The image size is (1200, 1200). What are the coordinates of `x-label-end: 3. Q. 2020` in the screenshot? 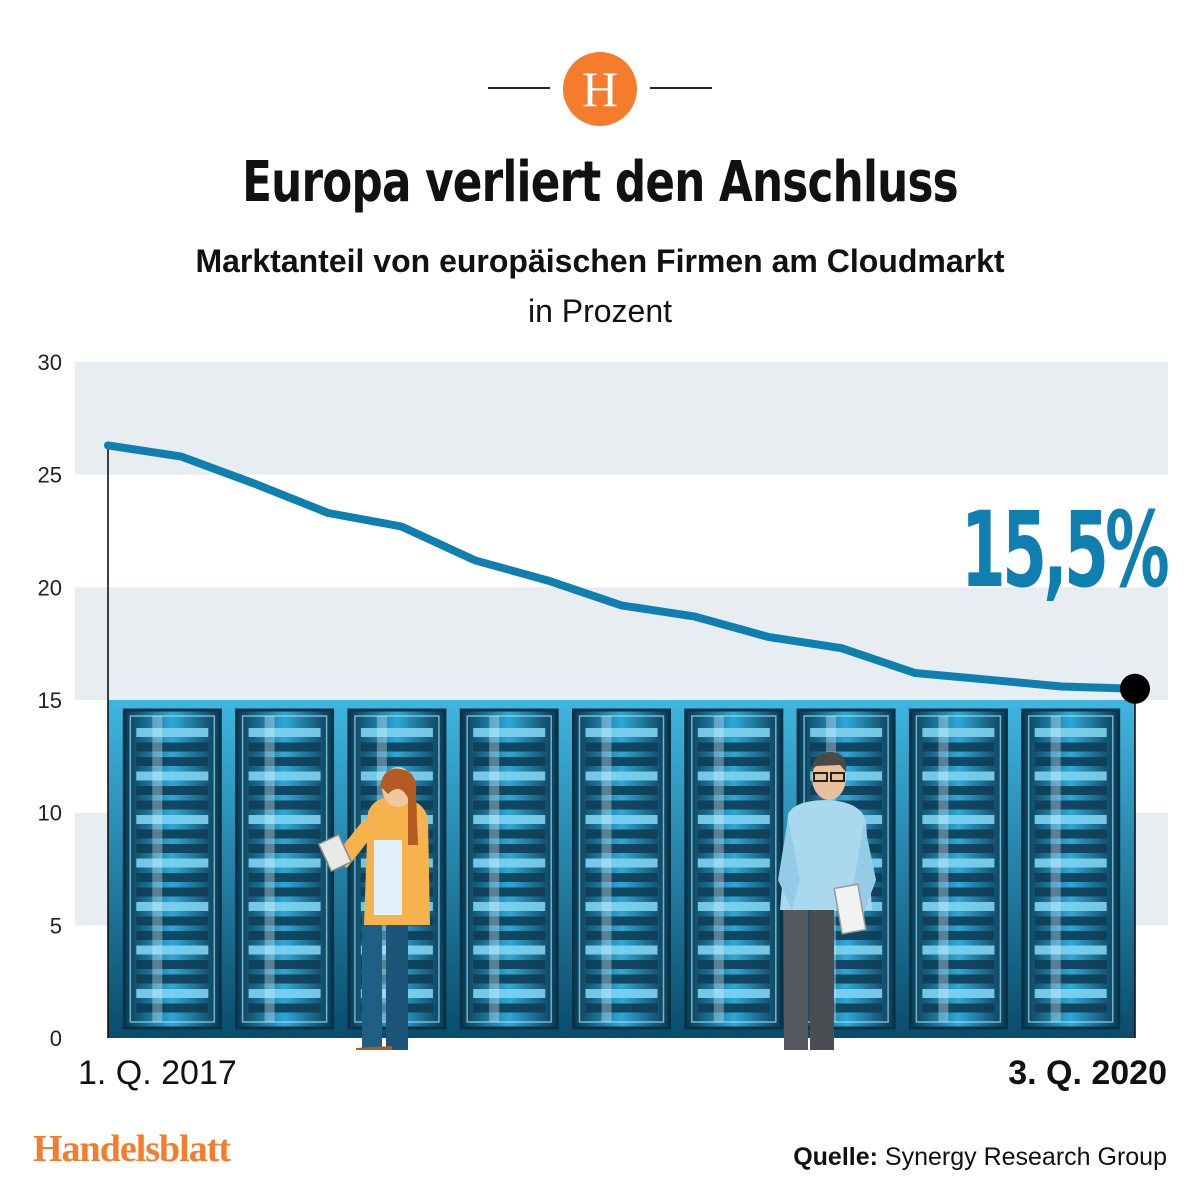 It's located at (1087, 1073).